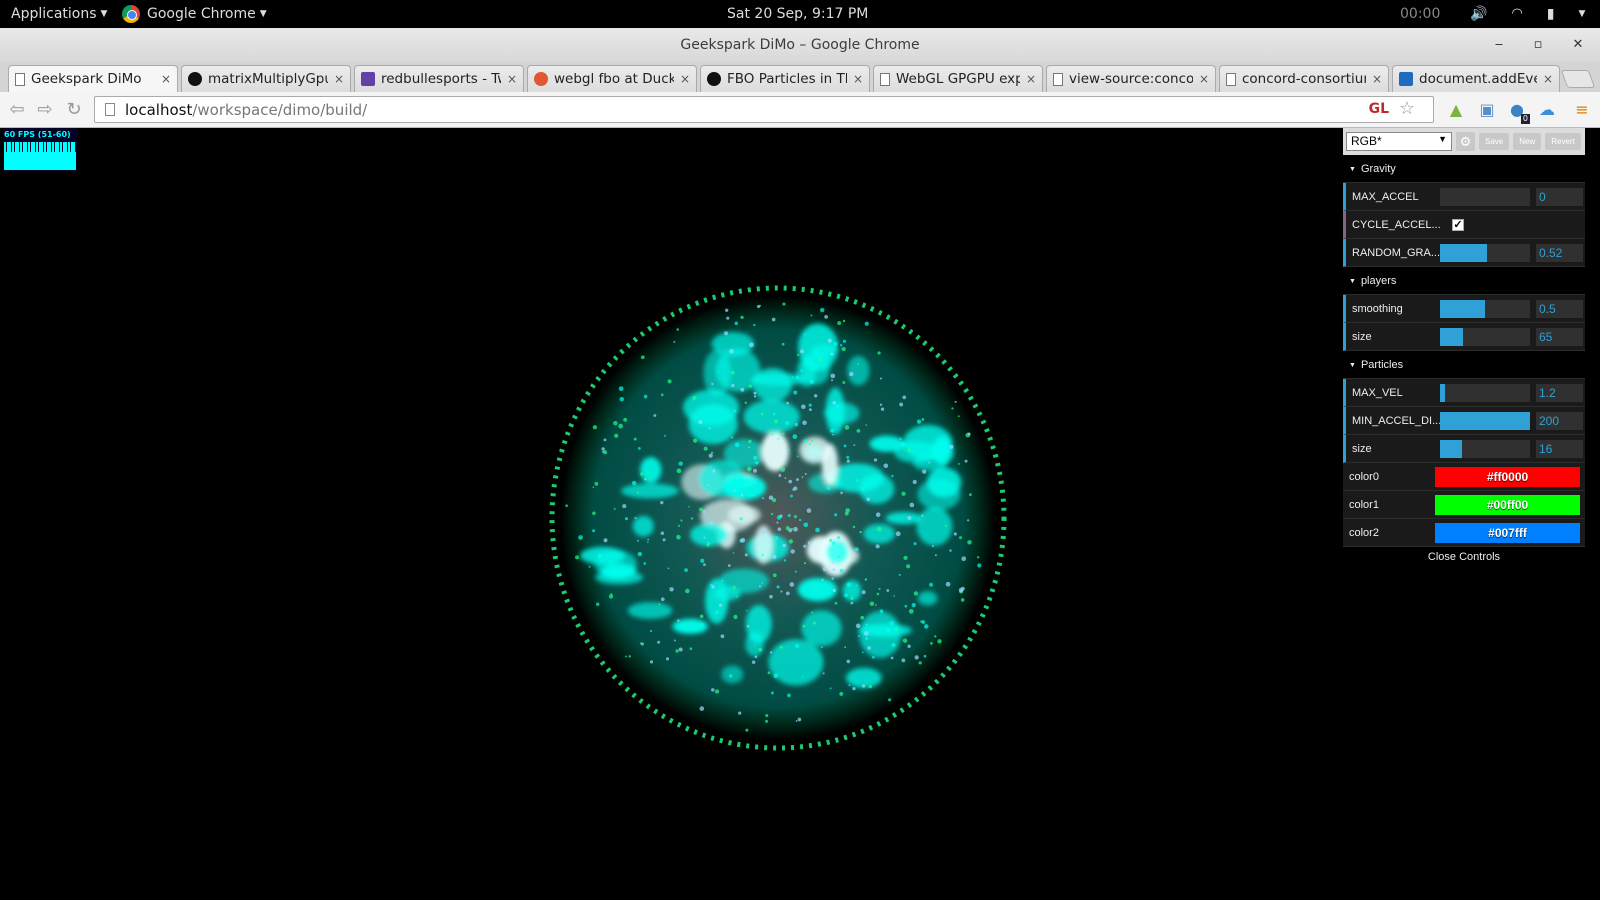 The image size is (1600, 900). Describe the element at coordinates (958, 78) in the screenshot. I see `tab-webgl-gpgpu: WebGL GPGPU exp ×` at that location.